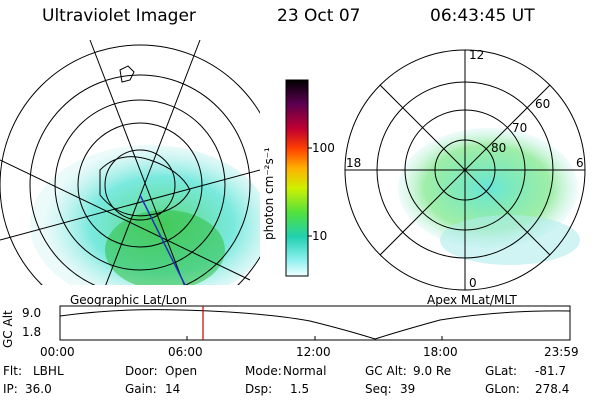  Describe the element at coordinates (408, 389) in the screenshot. I see `seq-value: 39` at that location.